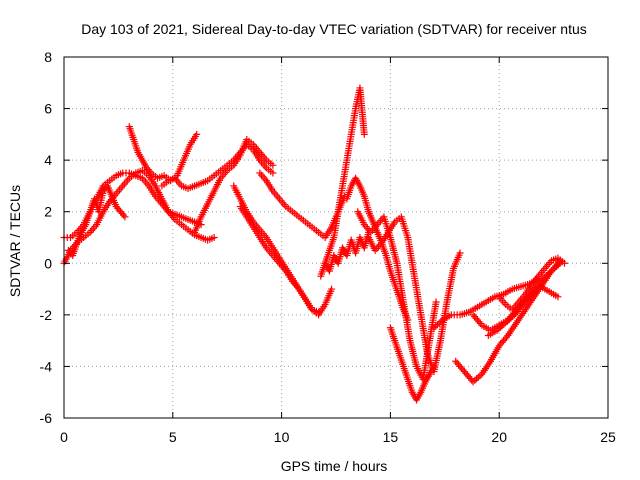  I want to click on x-tick-label: 0, so click(64, 437).